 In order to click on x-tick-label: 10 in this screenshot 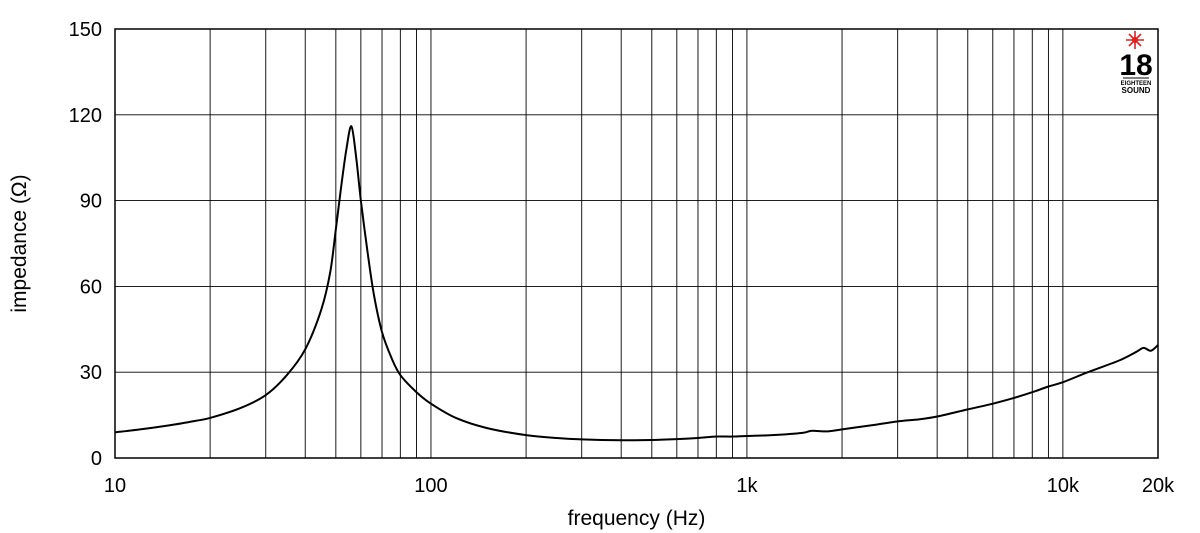, I will do `click(115, 486)`.